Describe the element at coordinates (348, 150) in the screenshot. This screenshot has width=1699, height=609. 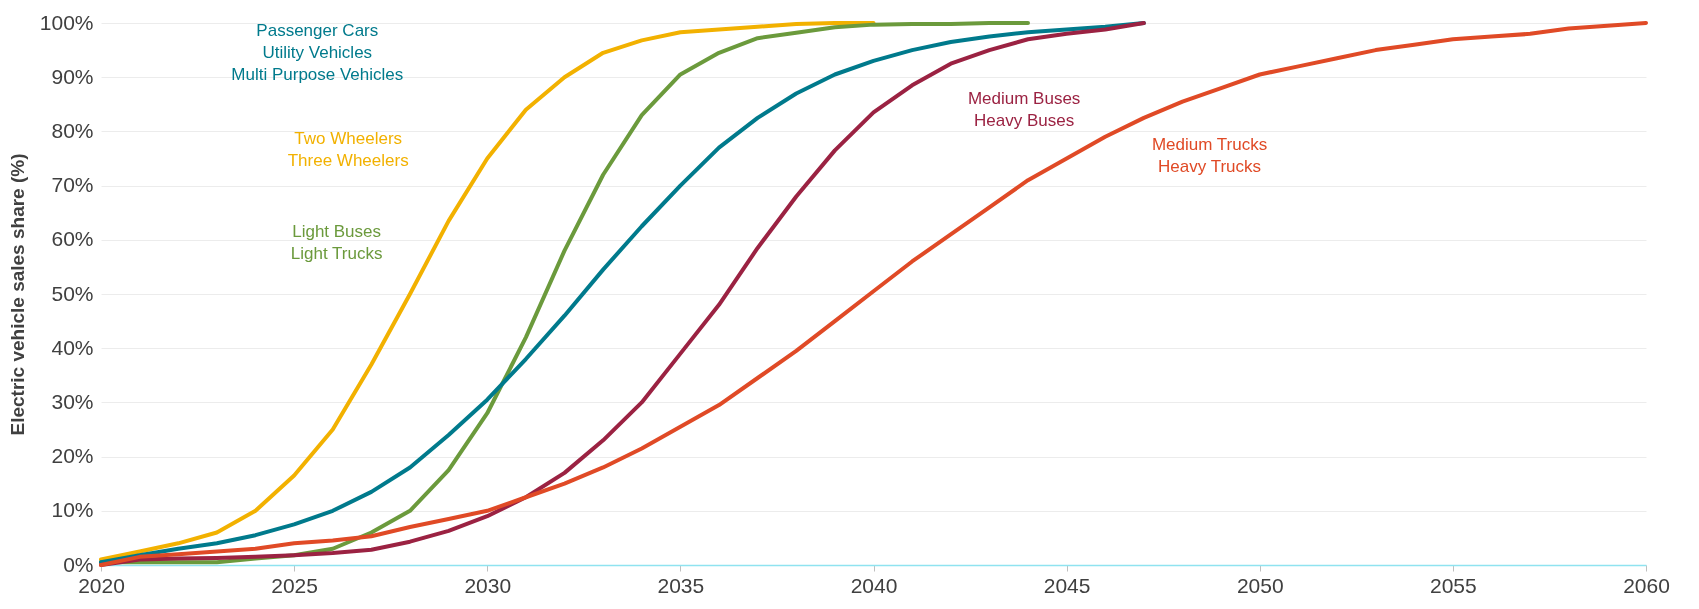
I see `text: Two Wheelers Three Wheelers` at that location.